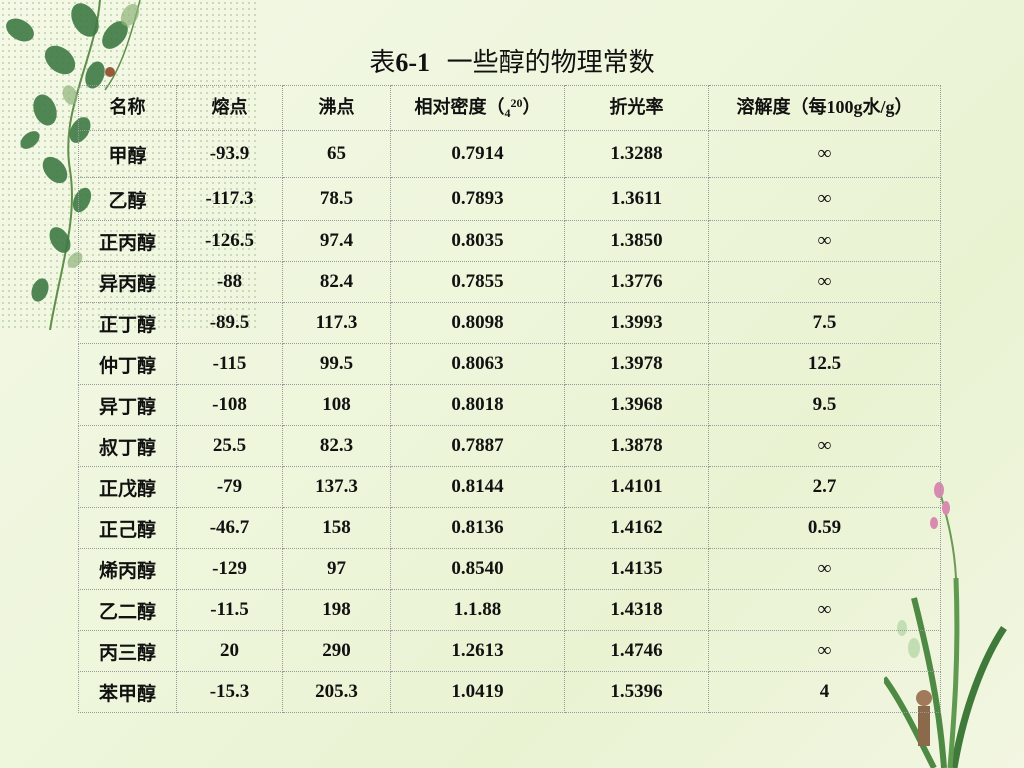 This screenshot has height=768, width=1024. What do you see at coordinates (229, 569) in the screenshot?
I see `cell-melting-point: -129` at bounding box center [229, 569].